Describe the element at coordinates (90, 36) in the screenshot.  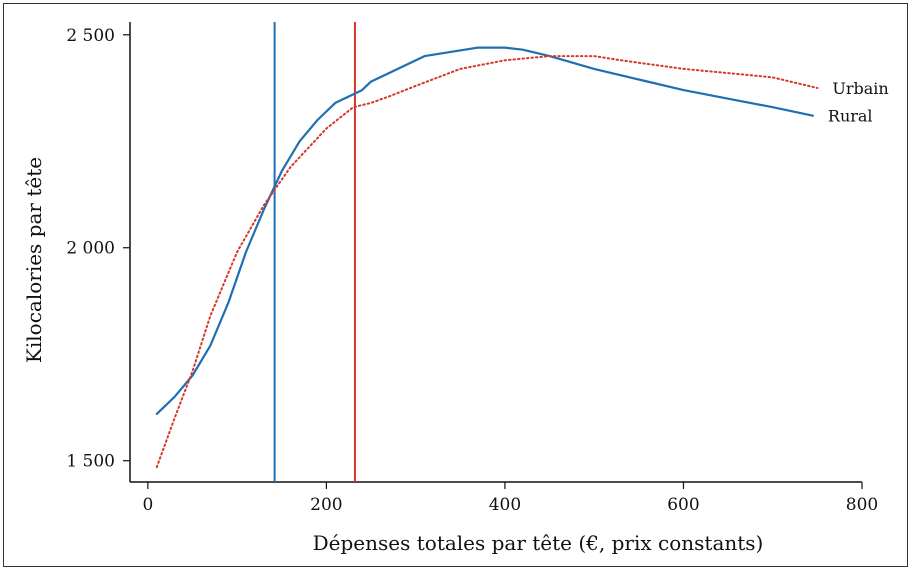
I see `y-tick-label: 2 500` at that location.